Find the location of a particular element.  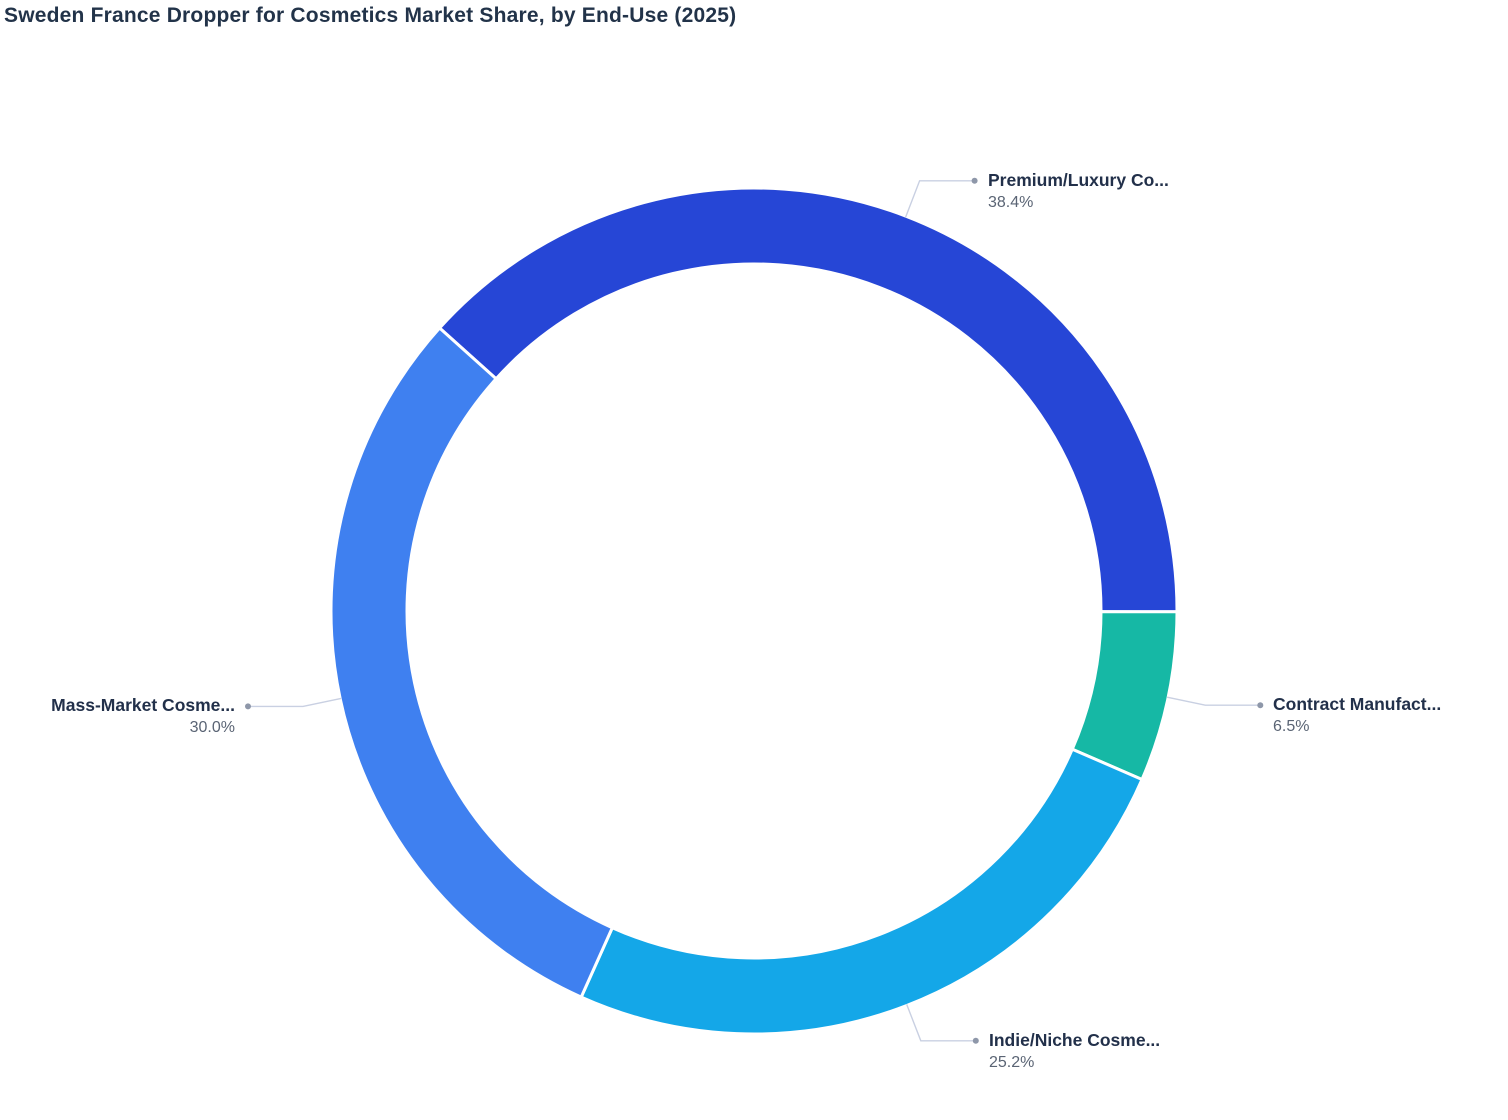

pie-slice-indie-niche-cosme is located at coordinates (861, 891).